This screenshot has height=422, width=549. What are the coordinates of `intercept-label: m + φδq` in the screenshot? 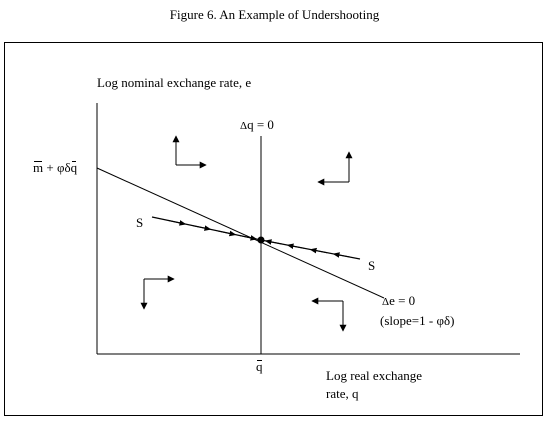 It's located at (55, 167).